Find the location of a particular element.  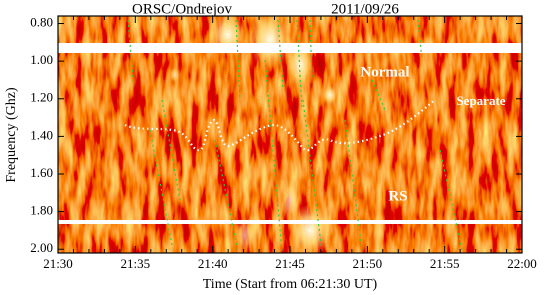

y-tick-label: 1.00 is located at coordinates (41, 59).